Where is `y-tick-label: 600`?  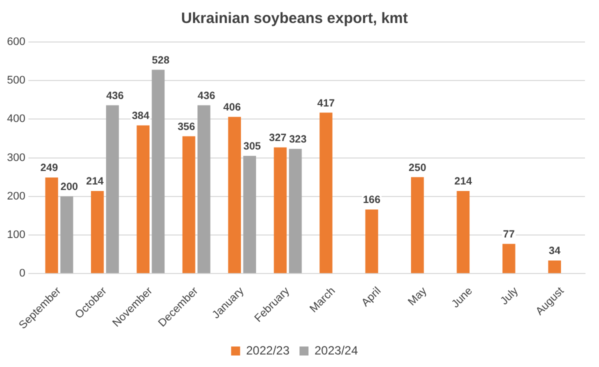
y-tick-label: 600 is located at coordinates (16, 42).